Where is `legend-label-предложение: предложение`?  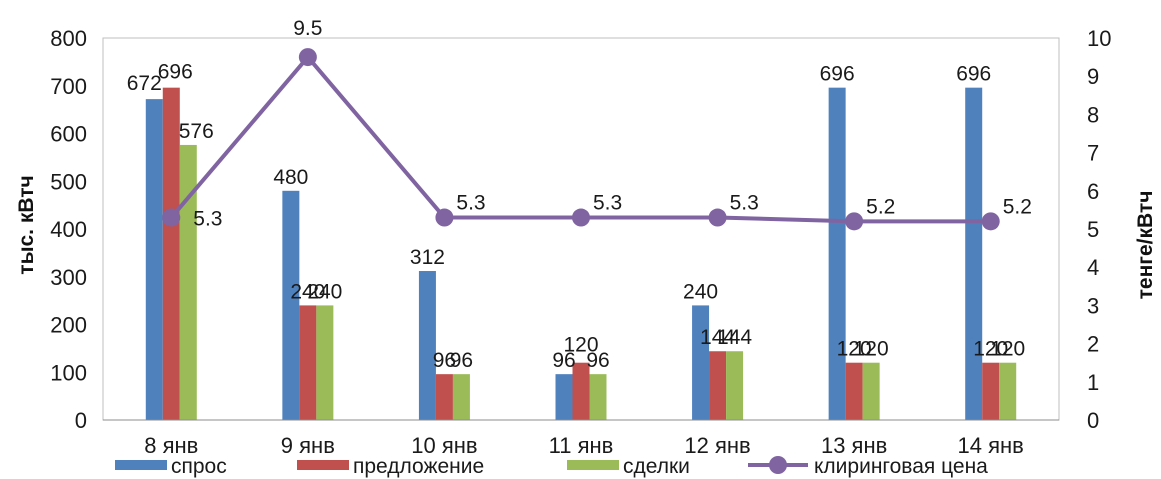
legend-label-предложение: предложение is located at coordinates (418, 466).